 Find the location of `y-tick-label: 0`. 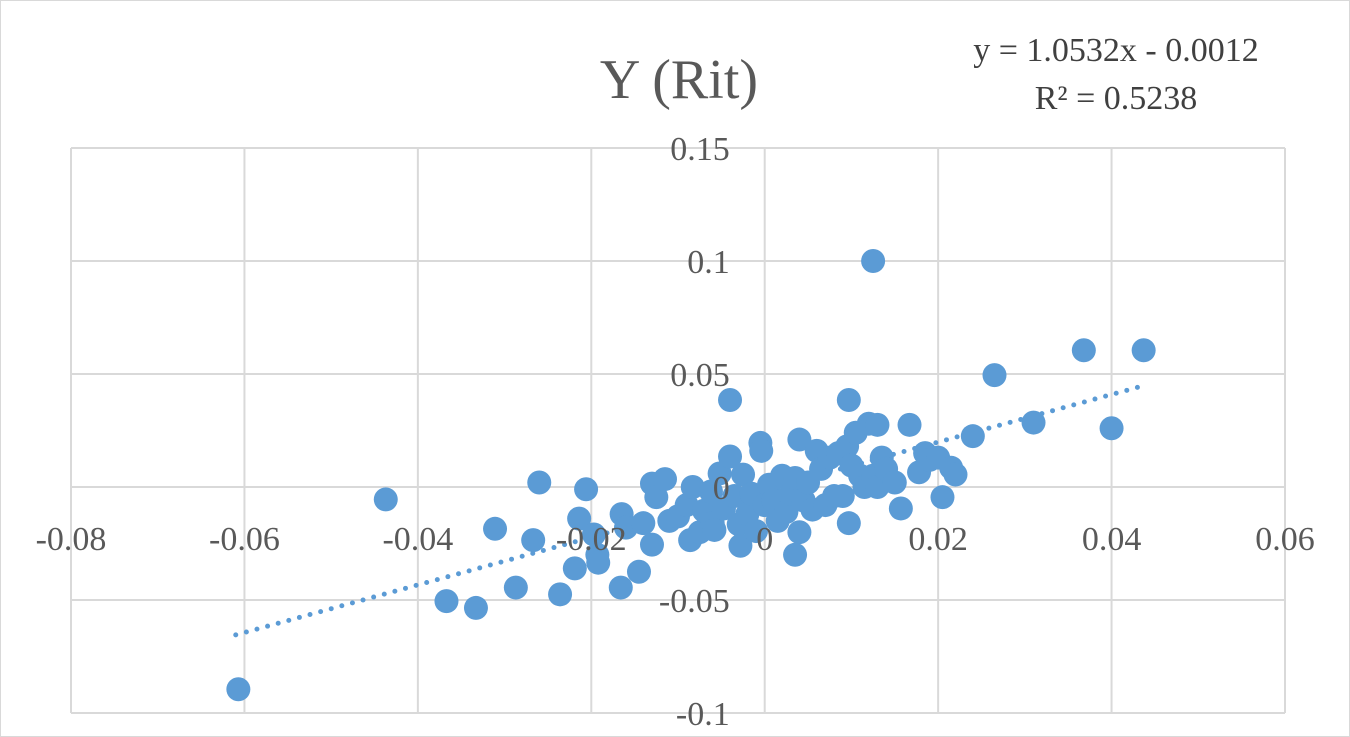

y-tick-label: 0 is located at coordinates (721, 488).